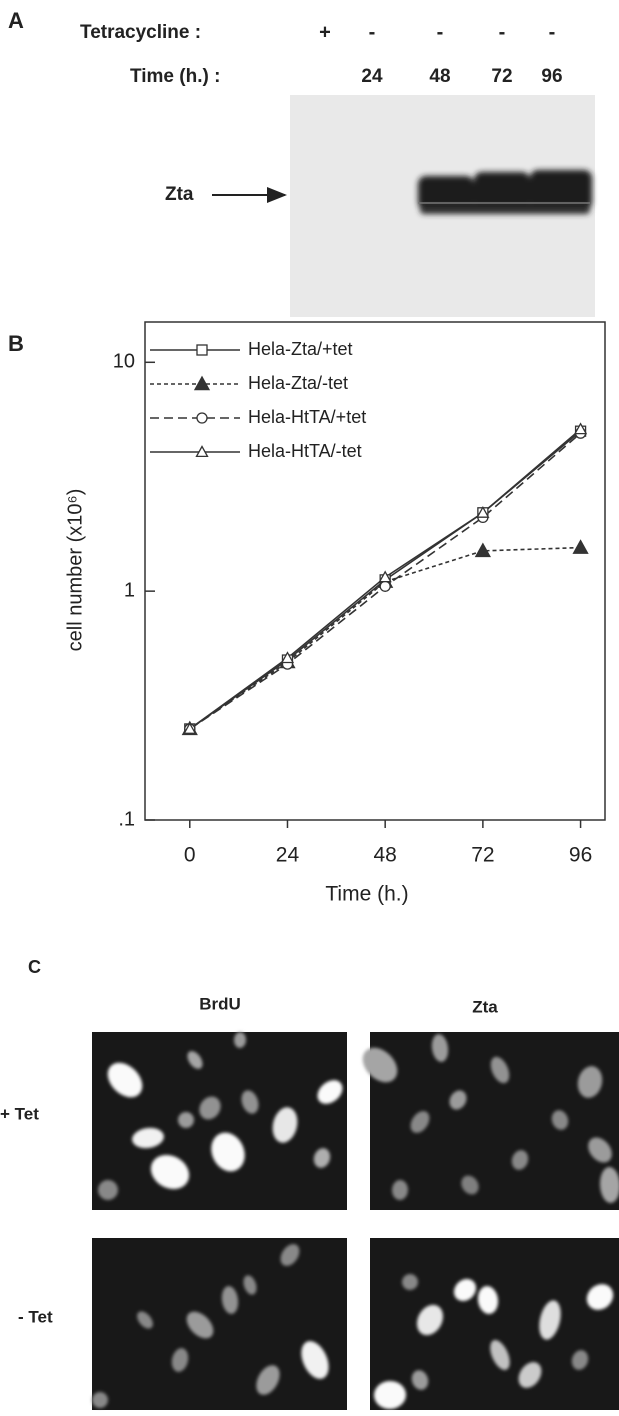 The width and height of the screenshot is (619, 1416). What do you see at coordinates (220, 1003) in the screenshot?
I see `column-label: BrdU` at bounding box center [220, 1003].